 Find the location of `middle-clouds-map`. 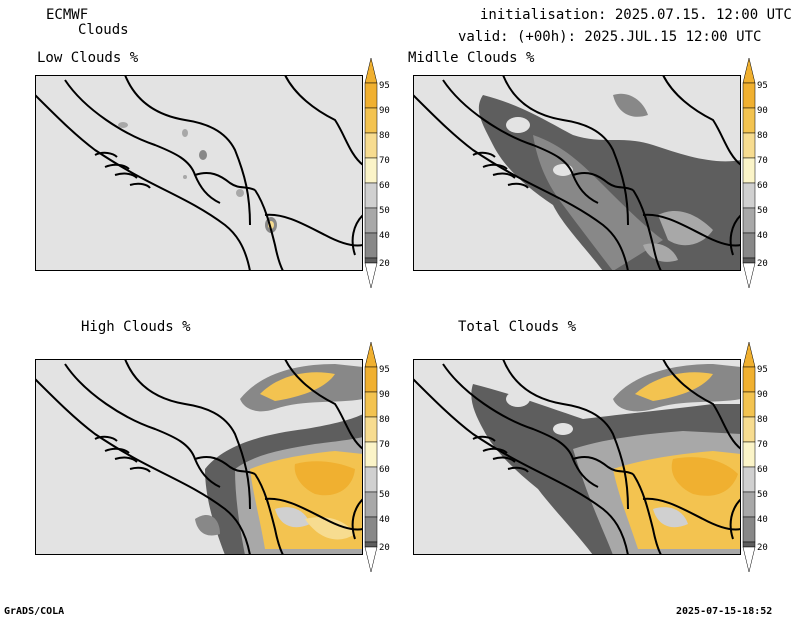

middle-clouds-map is located at coordinates (577, 173).